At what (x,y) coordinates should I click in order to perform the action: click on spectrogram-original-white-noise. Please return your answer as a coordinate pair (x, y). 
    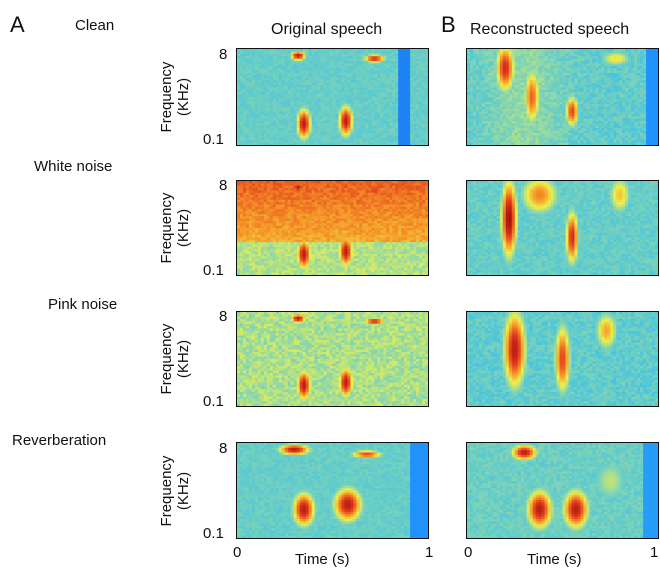
    Looking at the image, I should click on (332, 228).